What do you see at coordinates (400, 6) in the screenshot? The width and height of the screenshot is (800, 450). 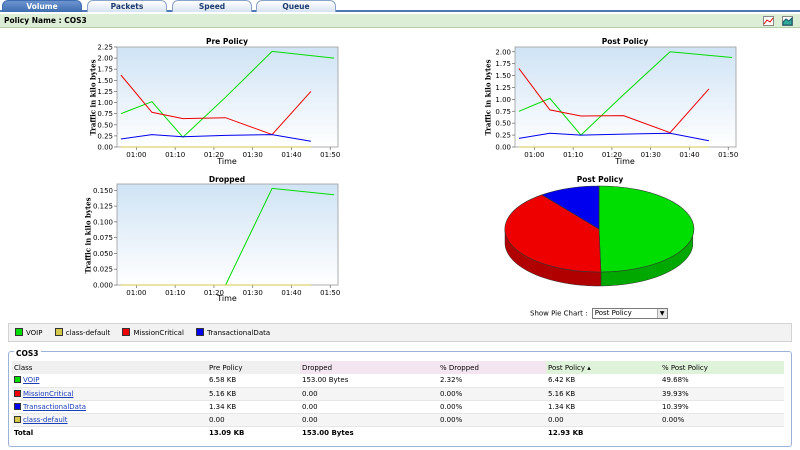 I see `tab-bar: Volume Packets Speed Queue` at bounding box center [400, 6].